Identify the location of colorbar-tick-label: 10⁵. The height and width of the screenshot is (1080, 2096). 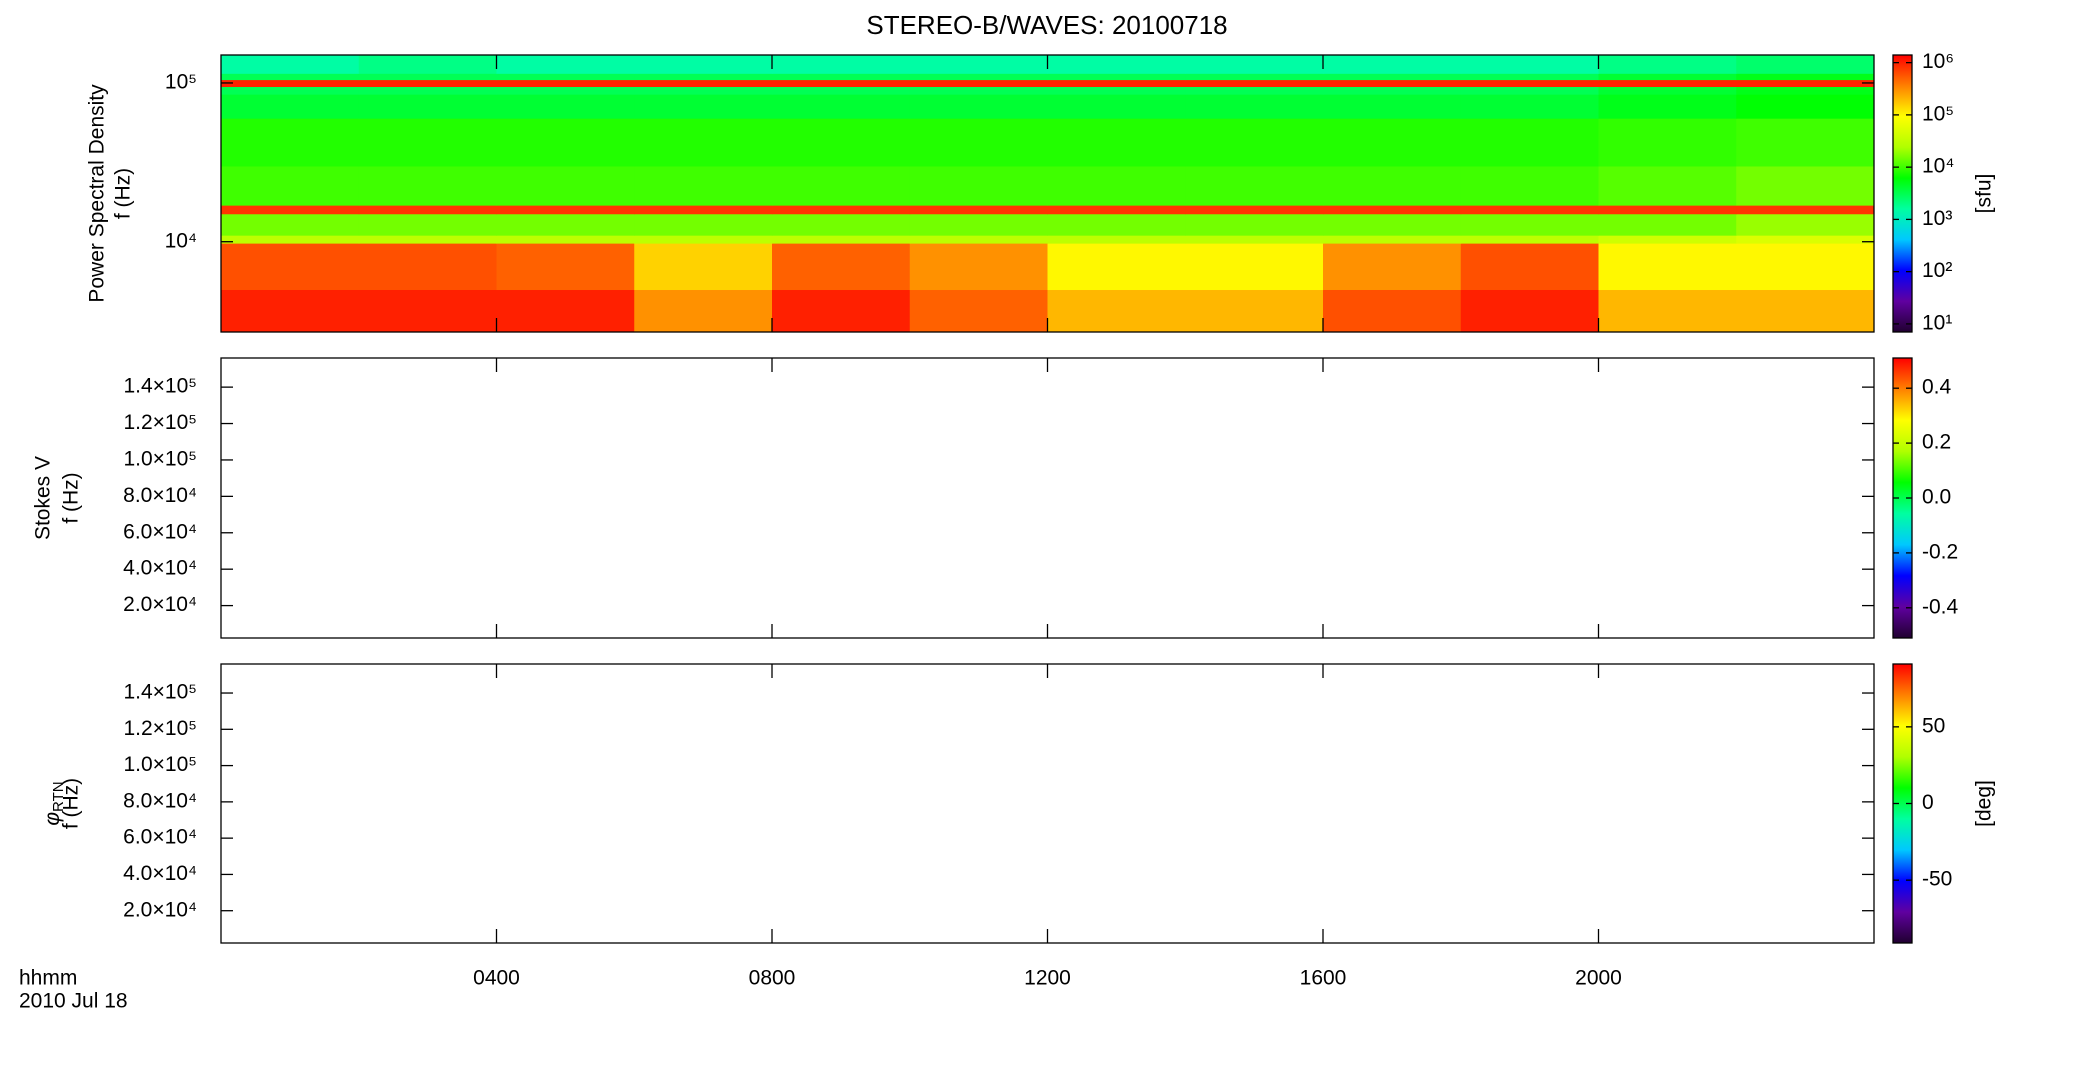
(1938, 113).